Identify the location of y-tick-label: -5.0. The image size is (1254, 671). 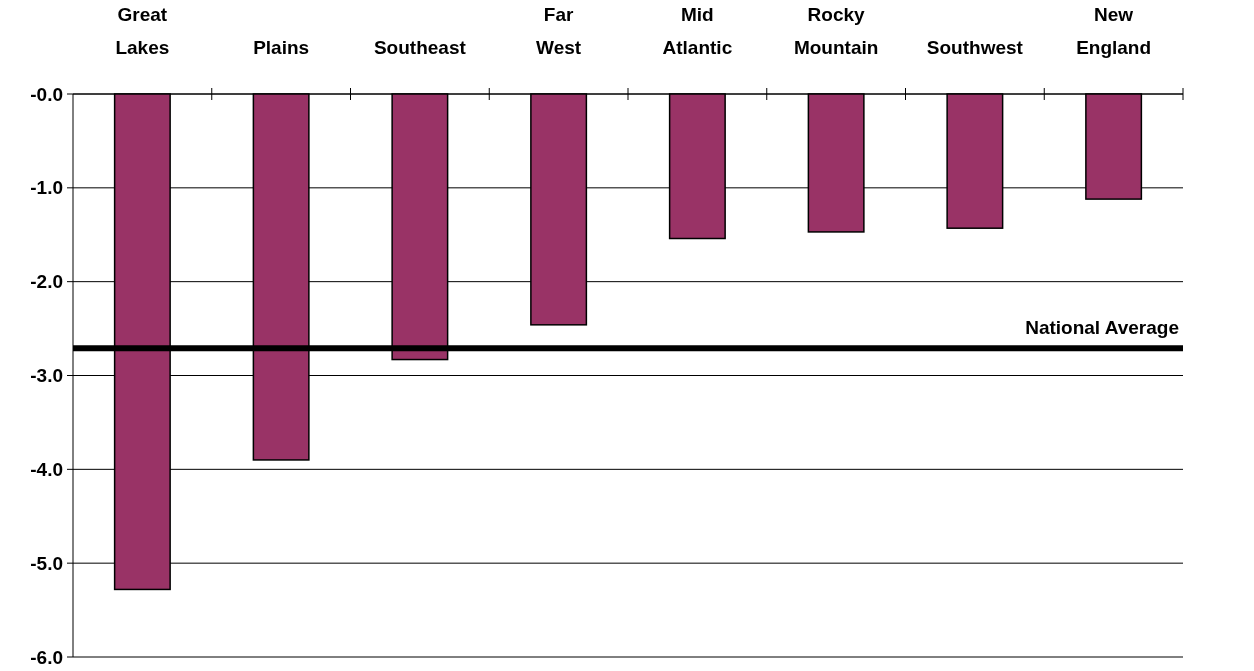
(46, 563).